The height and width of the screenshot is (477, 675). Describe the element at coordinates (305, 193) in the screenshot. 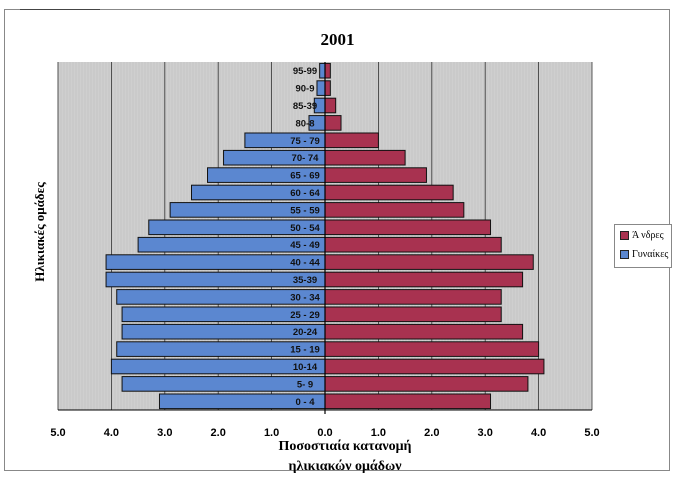

I see `age-group-label: 60 - 64` at that location.